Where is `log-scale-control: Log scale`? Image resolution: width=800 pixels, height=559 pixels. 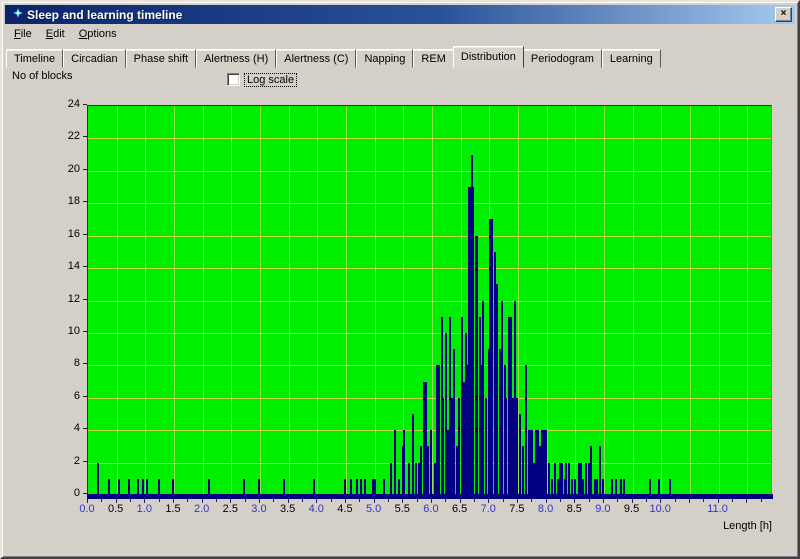 log-scale-control: Log scale is located at coordinates (262, 79).